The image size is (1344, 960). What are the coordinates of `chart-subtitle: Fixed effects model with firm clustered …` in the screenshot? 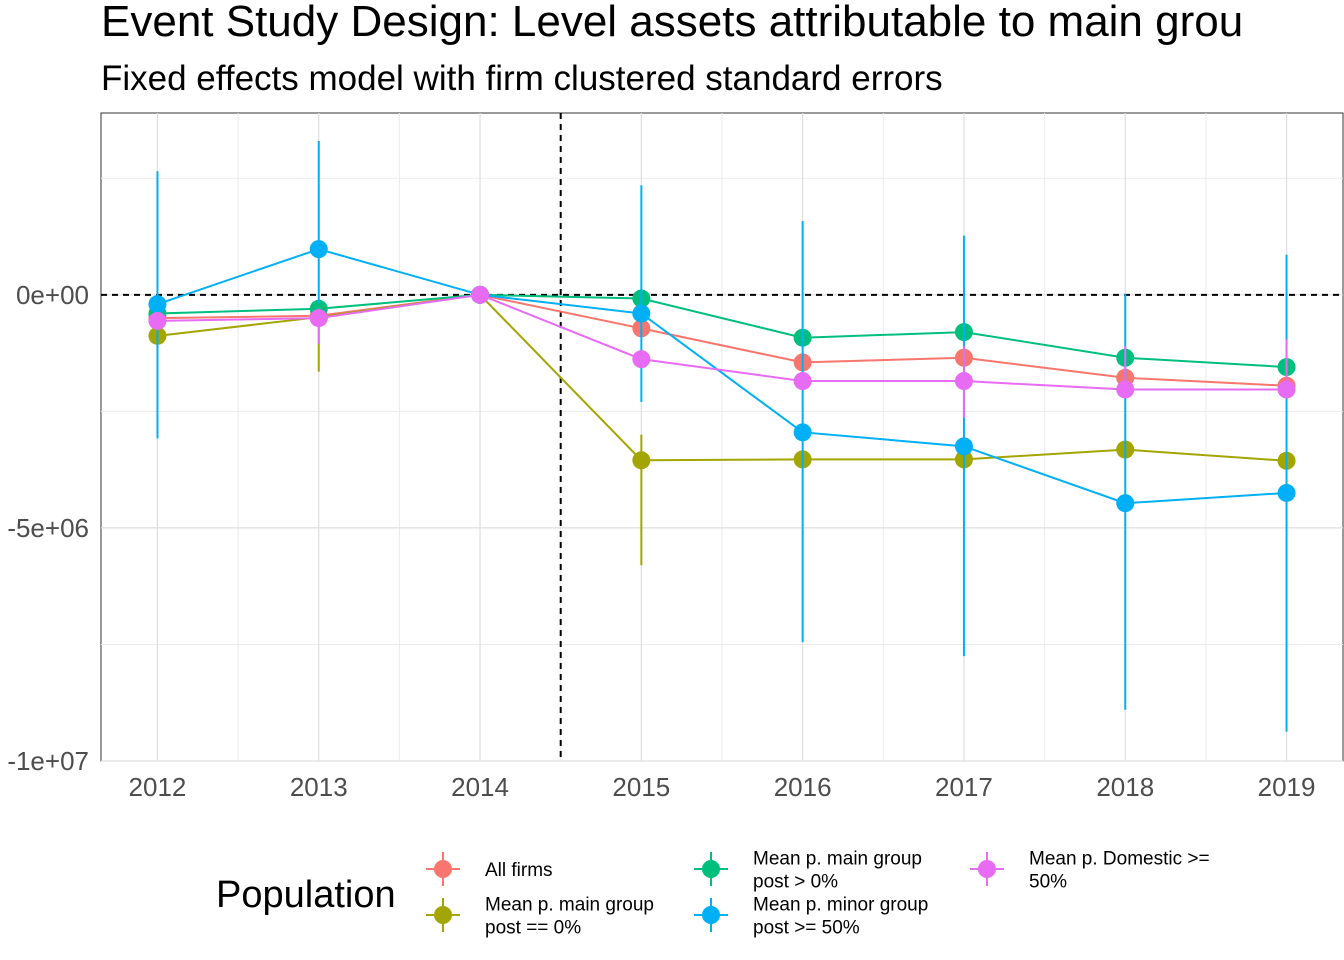 It's located at (522, 78).